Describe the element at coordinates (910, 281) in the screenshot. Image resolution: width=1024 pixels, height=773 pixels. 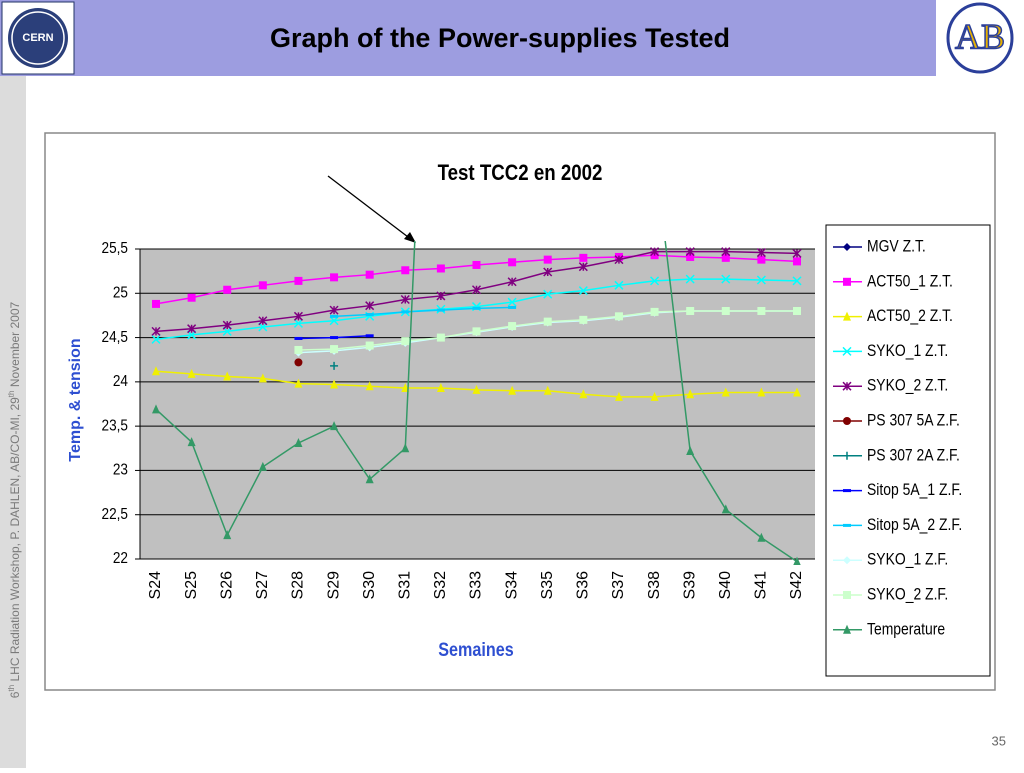
I see `legend-label: ACT50_1 Z.T.` at that location.